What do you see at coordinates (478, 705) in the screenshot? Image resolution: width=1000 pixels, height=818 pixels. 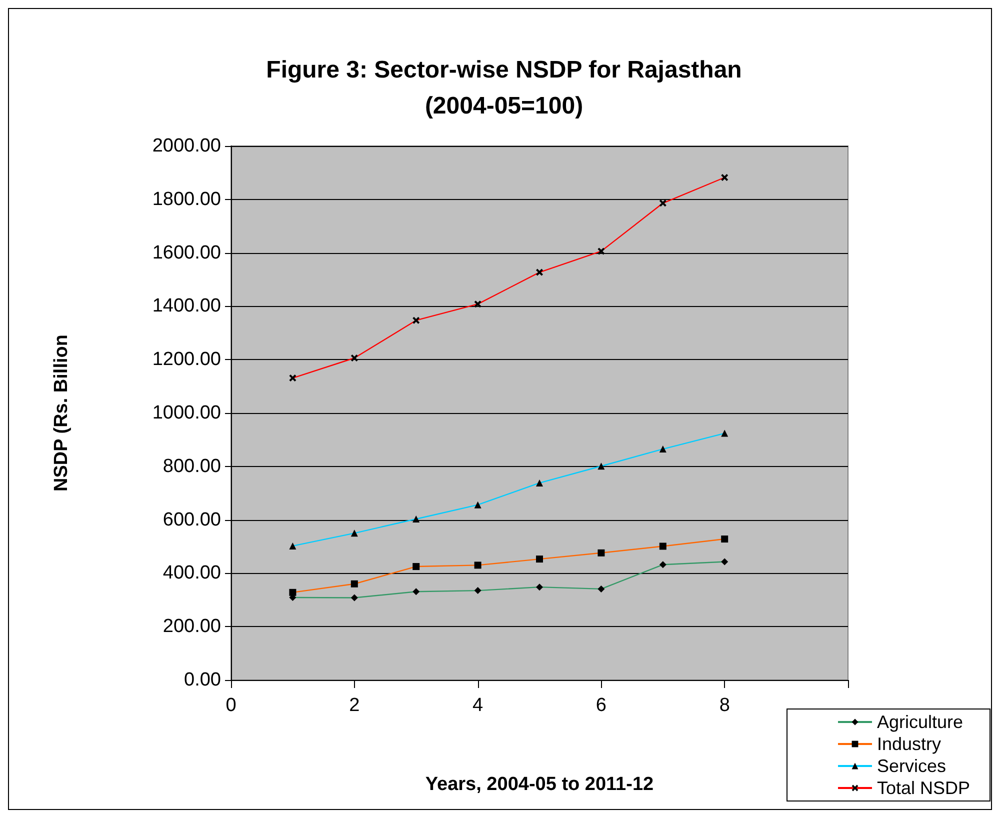 I see `x-tick-label: 4` at bounding box center [478, 705].